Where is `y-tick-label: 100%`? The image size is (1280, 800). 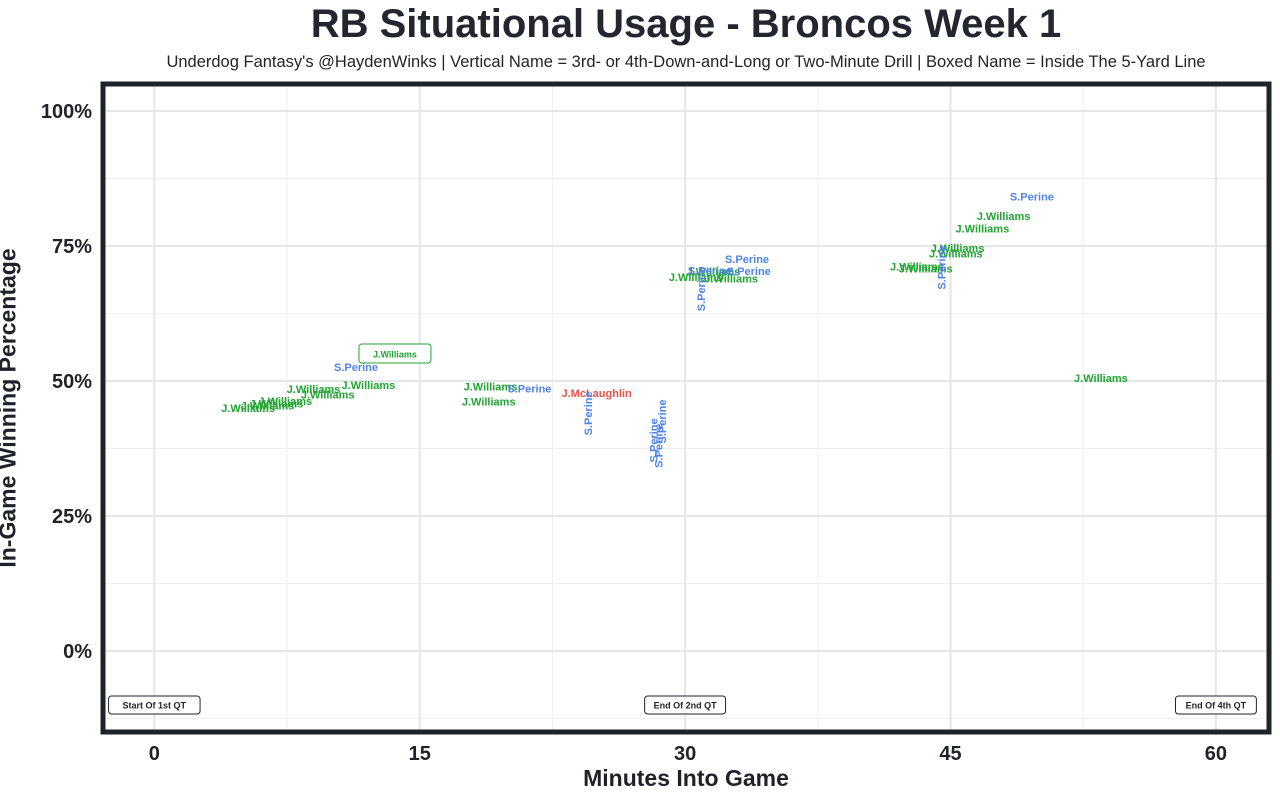 y-tick-label: 100% is located at coordinates (66, 112).